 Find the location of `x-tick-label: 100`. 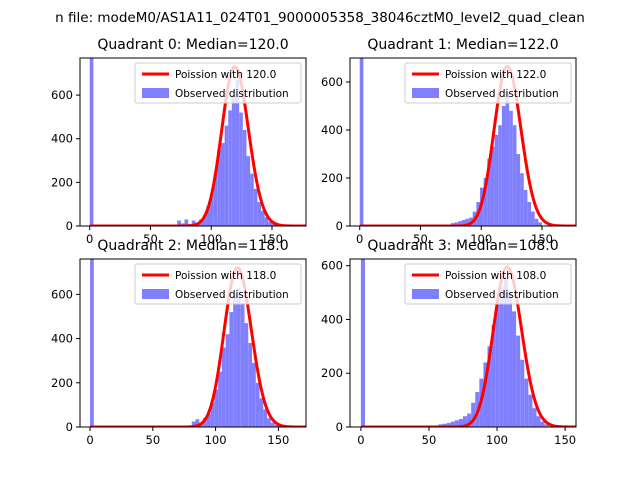

x-tick-label: 100 is located at coordinates (216, 440).